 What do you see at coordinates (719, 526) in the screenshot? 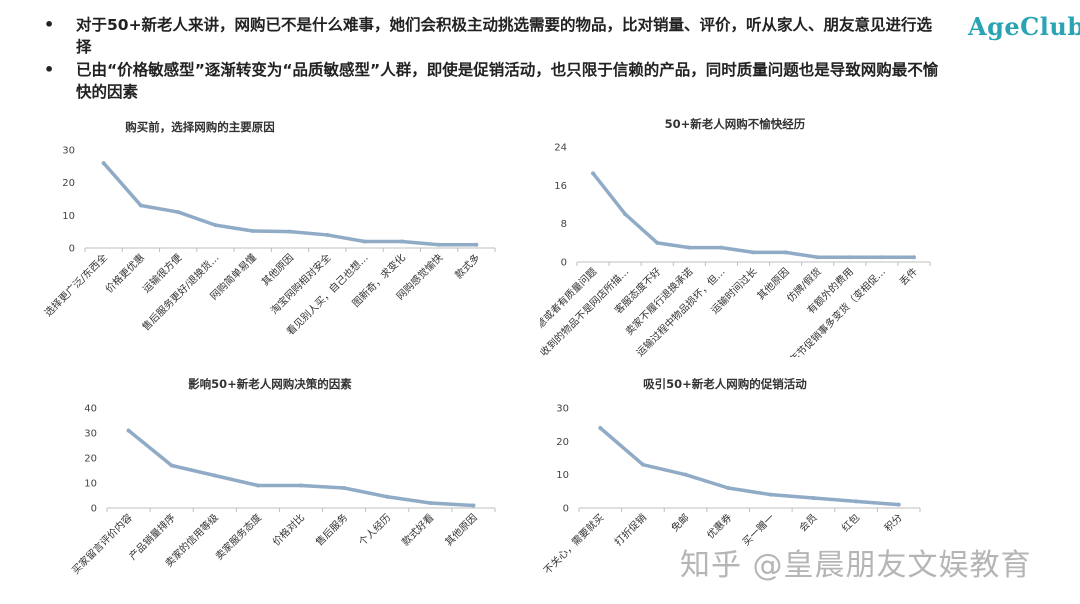
I see `x-tick-label: 优惠券` at bounding box center [719, 526].